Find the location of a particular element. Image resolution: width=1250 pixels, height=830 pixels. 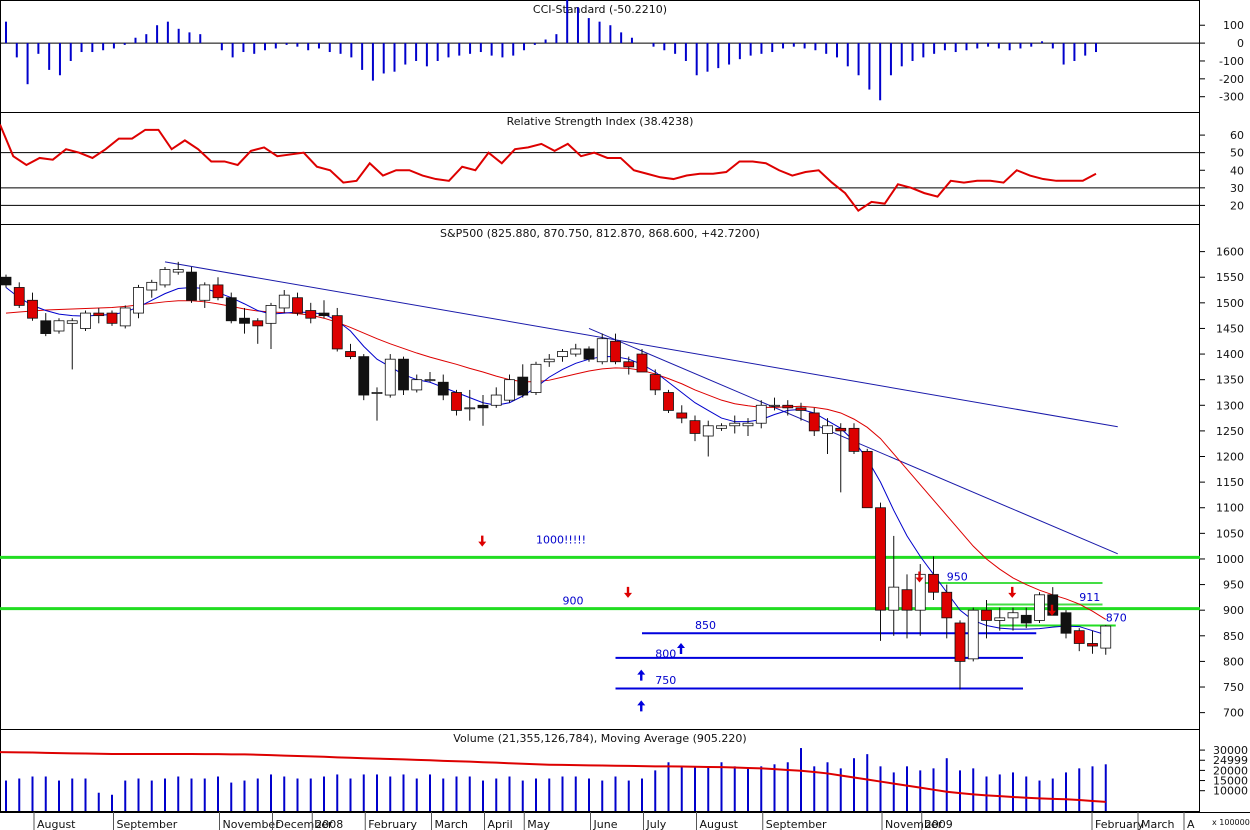

volume-unit-label: x 1000000 is located at coordinates (1231, 822).